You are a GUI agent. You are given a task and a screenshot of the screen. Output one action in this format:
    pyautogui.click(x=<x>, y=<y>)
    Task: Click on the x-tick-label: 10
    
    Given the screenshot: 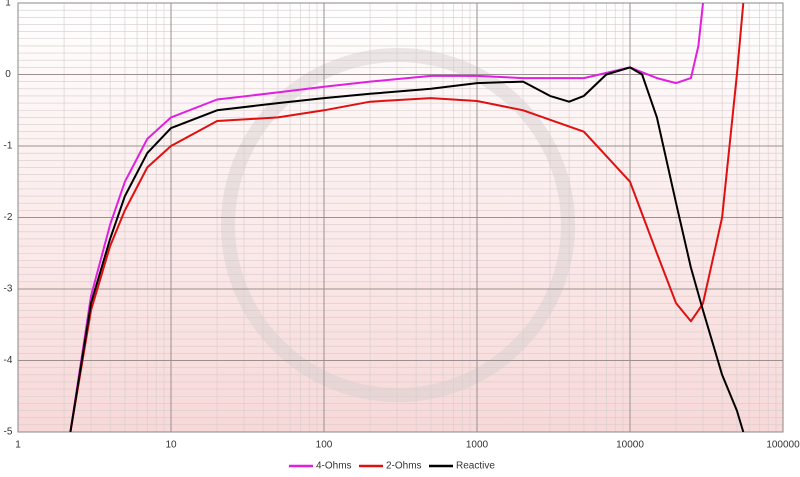 What is the action you would take?
    pyautogui.click(x=171, y=445)
    